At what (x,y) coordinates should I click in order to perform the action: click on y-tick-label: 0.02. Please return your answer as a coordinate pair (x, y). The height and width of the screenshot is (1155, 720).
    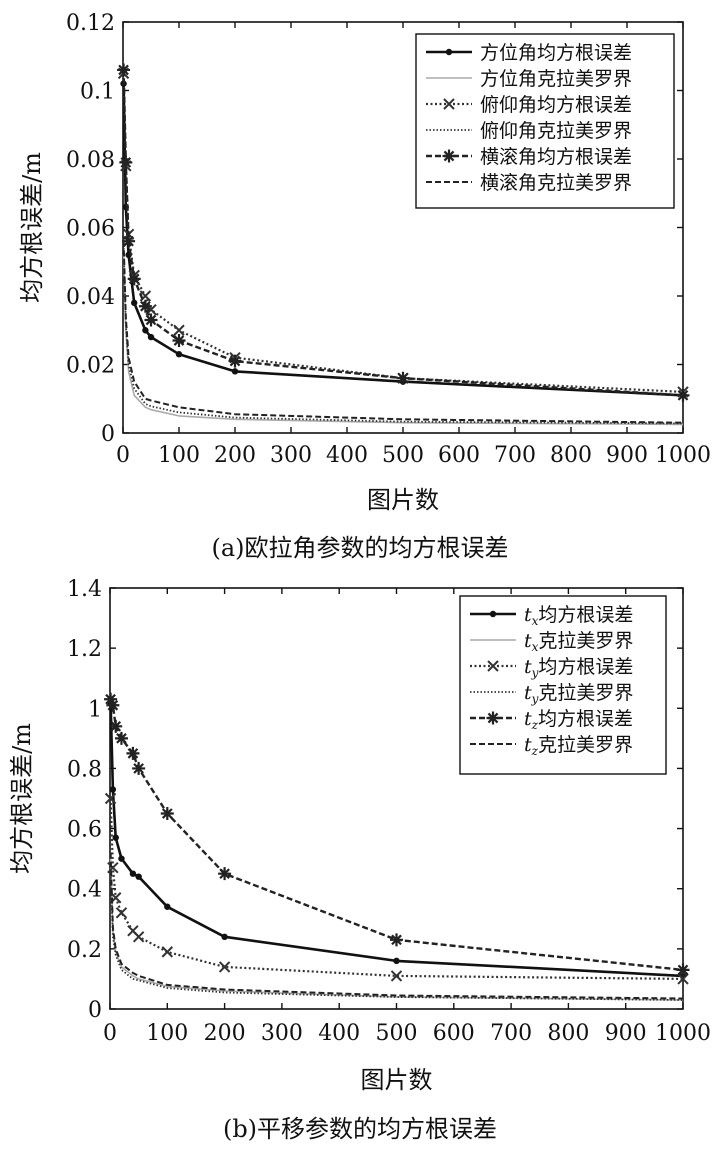
    Looking at the image, I should click on (90, 366).